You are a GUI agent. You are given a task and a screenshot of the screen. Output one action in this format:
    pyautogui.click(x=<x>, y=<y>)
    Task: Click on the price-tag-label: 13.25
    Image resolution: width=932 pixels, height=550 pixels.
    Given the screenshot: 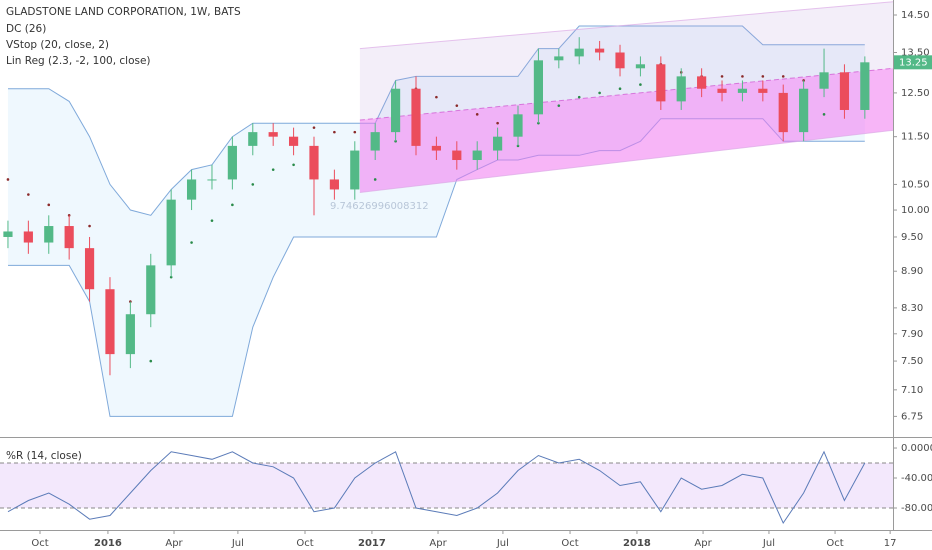 What is the action you would take?
    pyautogui.click(x=913, y=62)
    